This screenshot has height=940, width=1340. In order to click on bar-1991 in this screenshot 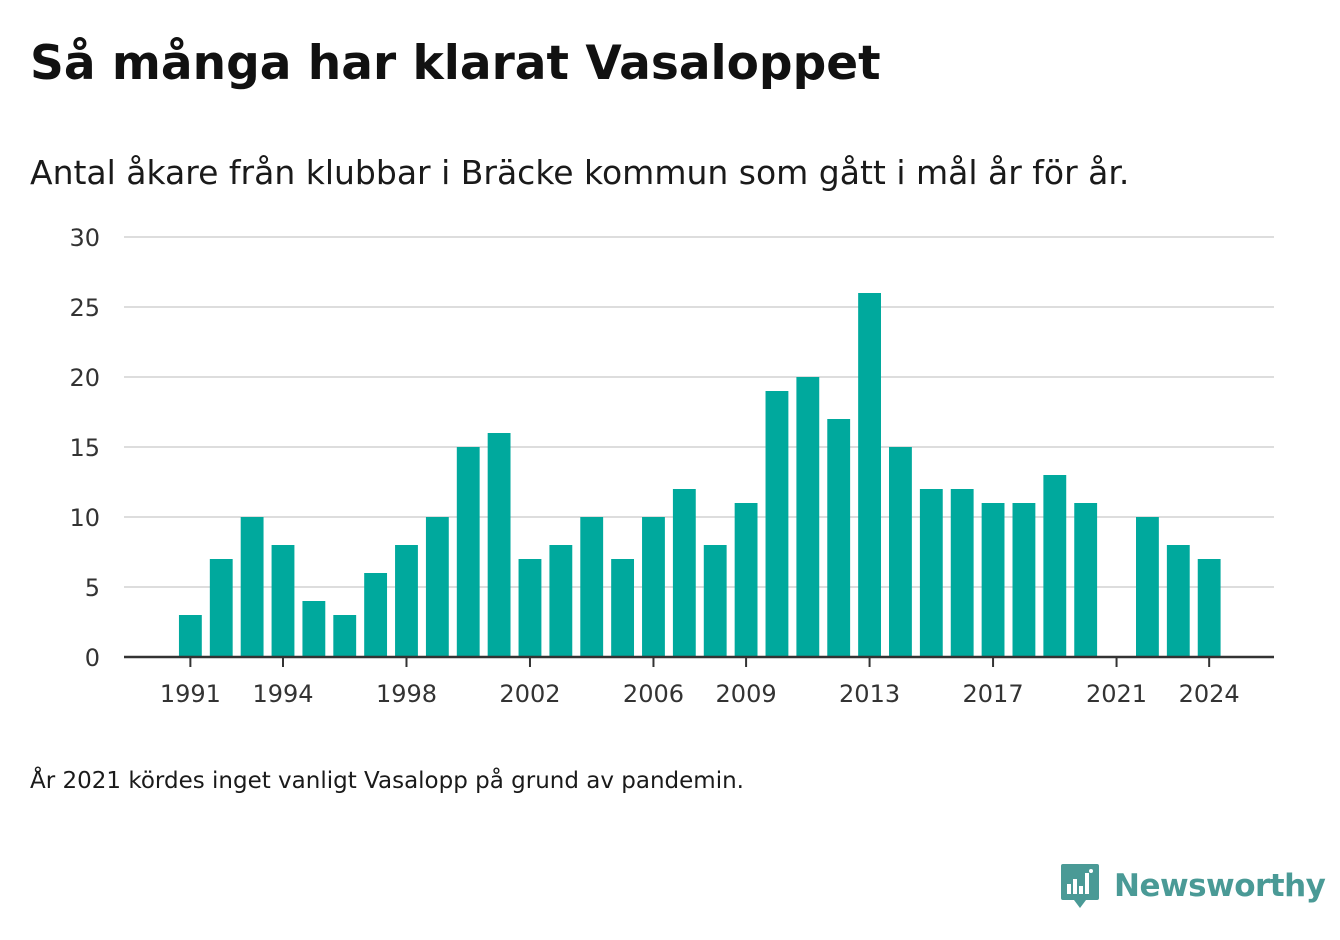, I will do `click(190, 636)`.